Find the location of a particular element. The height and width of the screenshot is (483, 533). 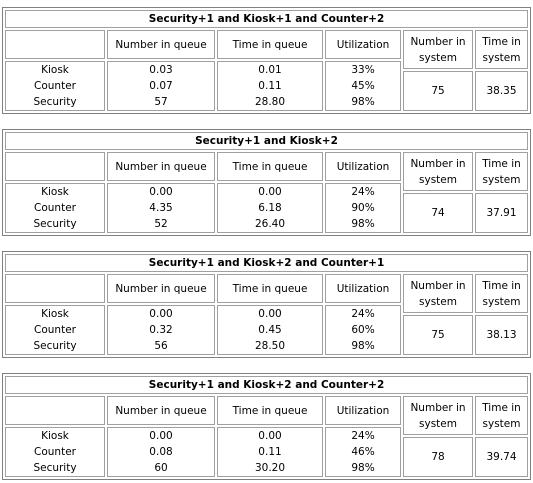

value: 30.20 is located at coordinates (270, 468).